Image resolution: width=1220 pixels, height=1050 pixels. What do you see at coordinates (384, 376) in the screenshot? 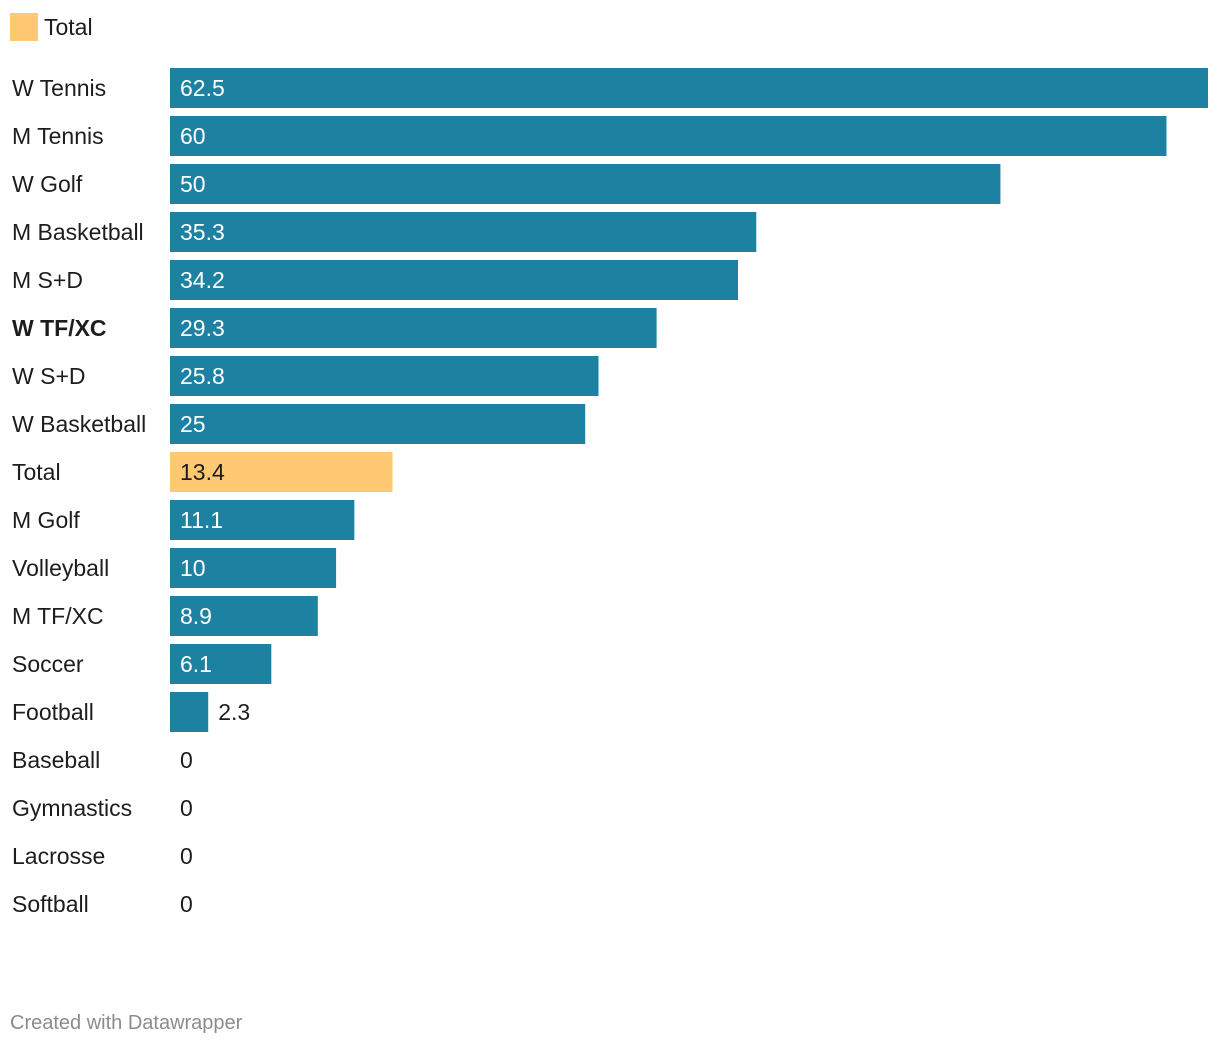
I see `bar-w-s-plus-d` at bounding box center [384, 376].